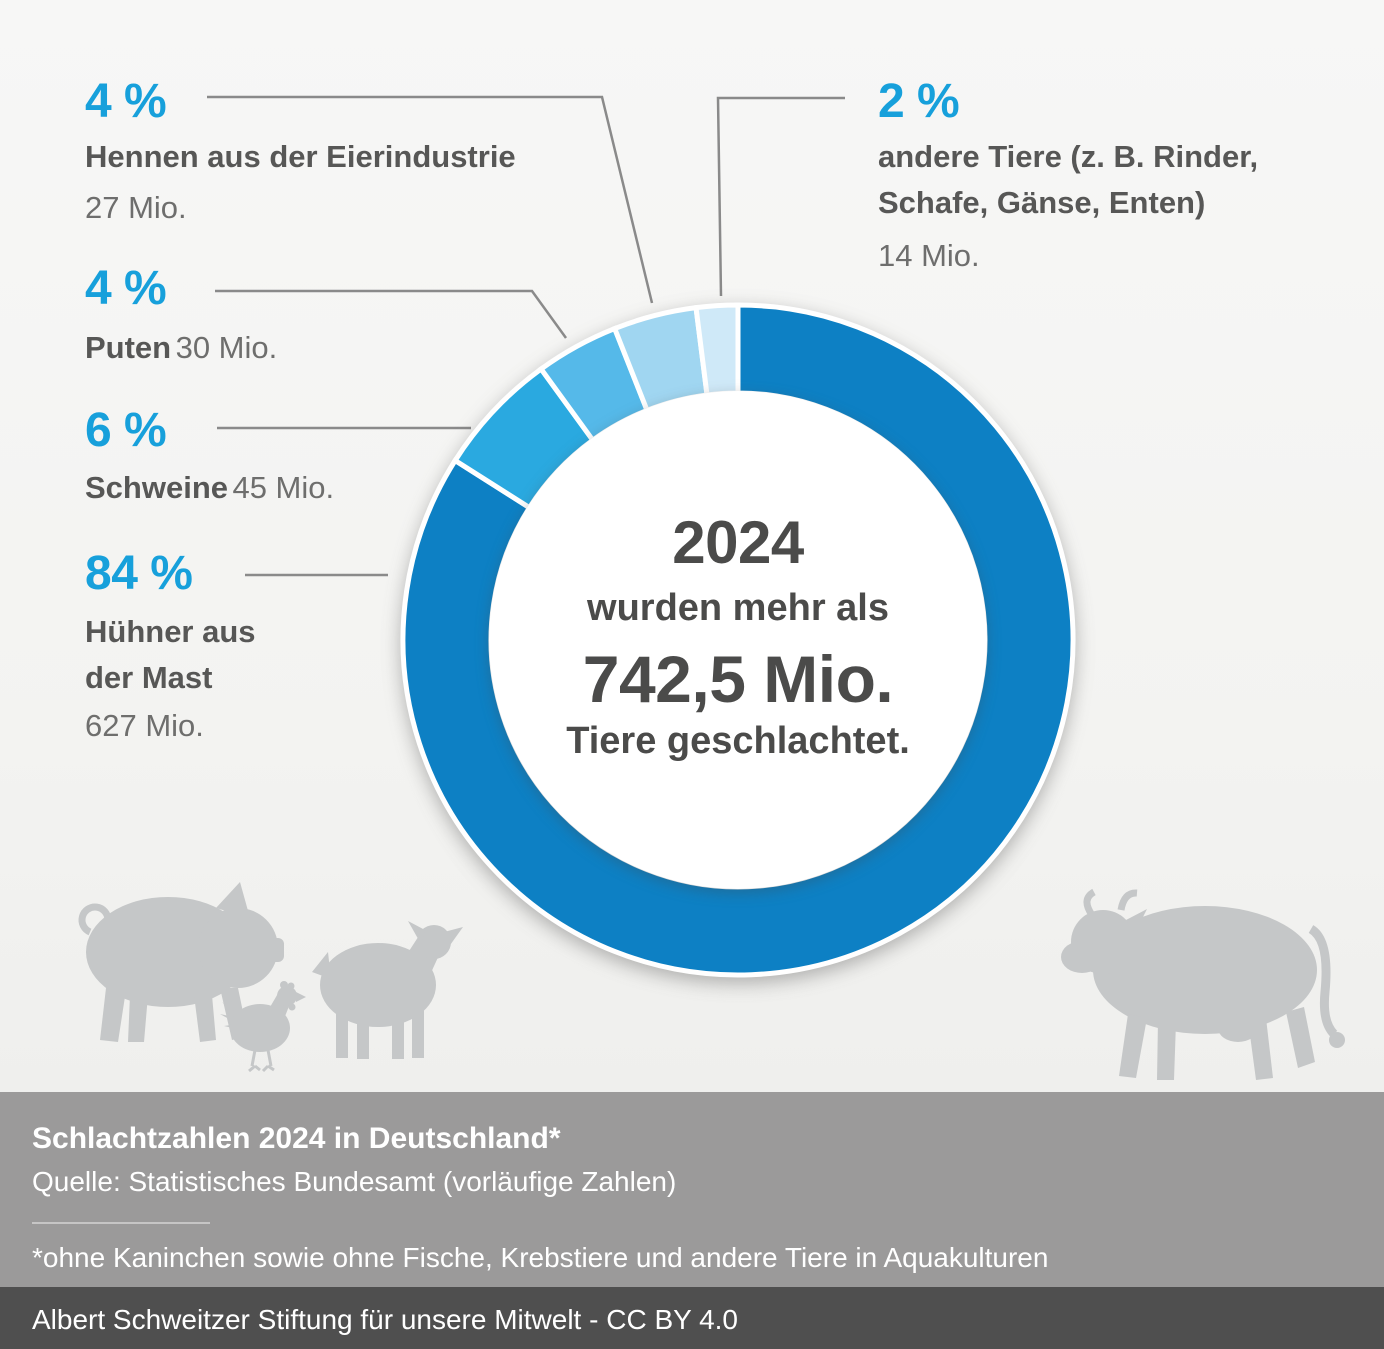 Image resolution: width=1384 pixels, height=1349 pixels. What do you see at coordinates (149, 677) in the screenshot?
I see `callout-huehner-name-line2: der Mast` at bounding box center [149, 677].